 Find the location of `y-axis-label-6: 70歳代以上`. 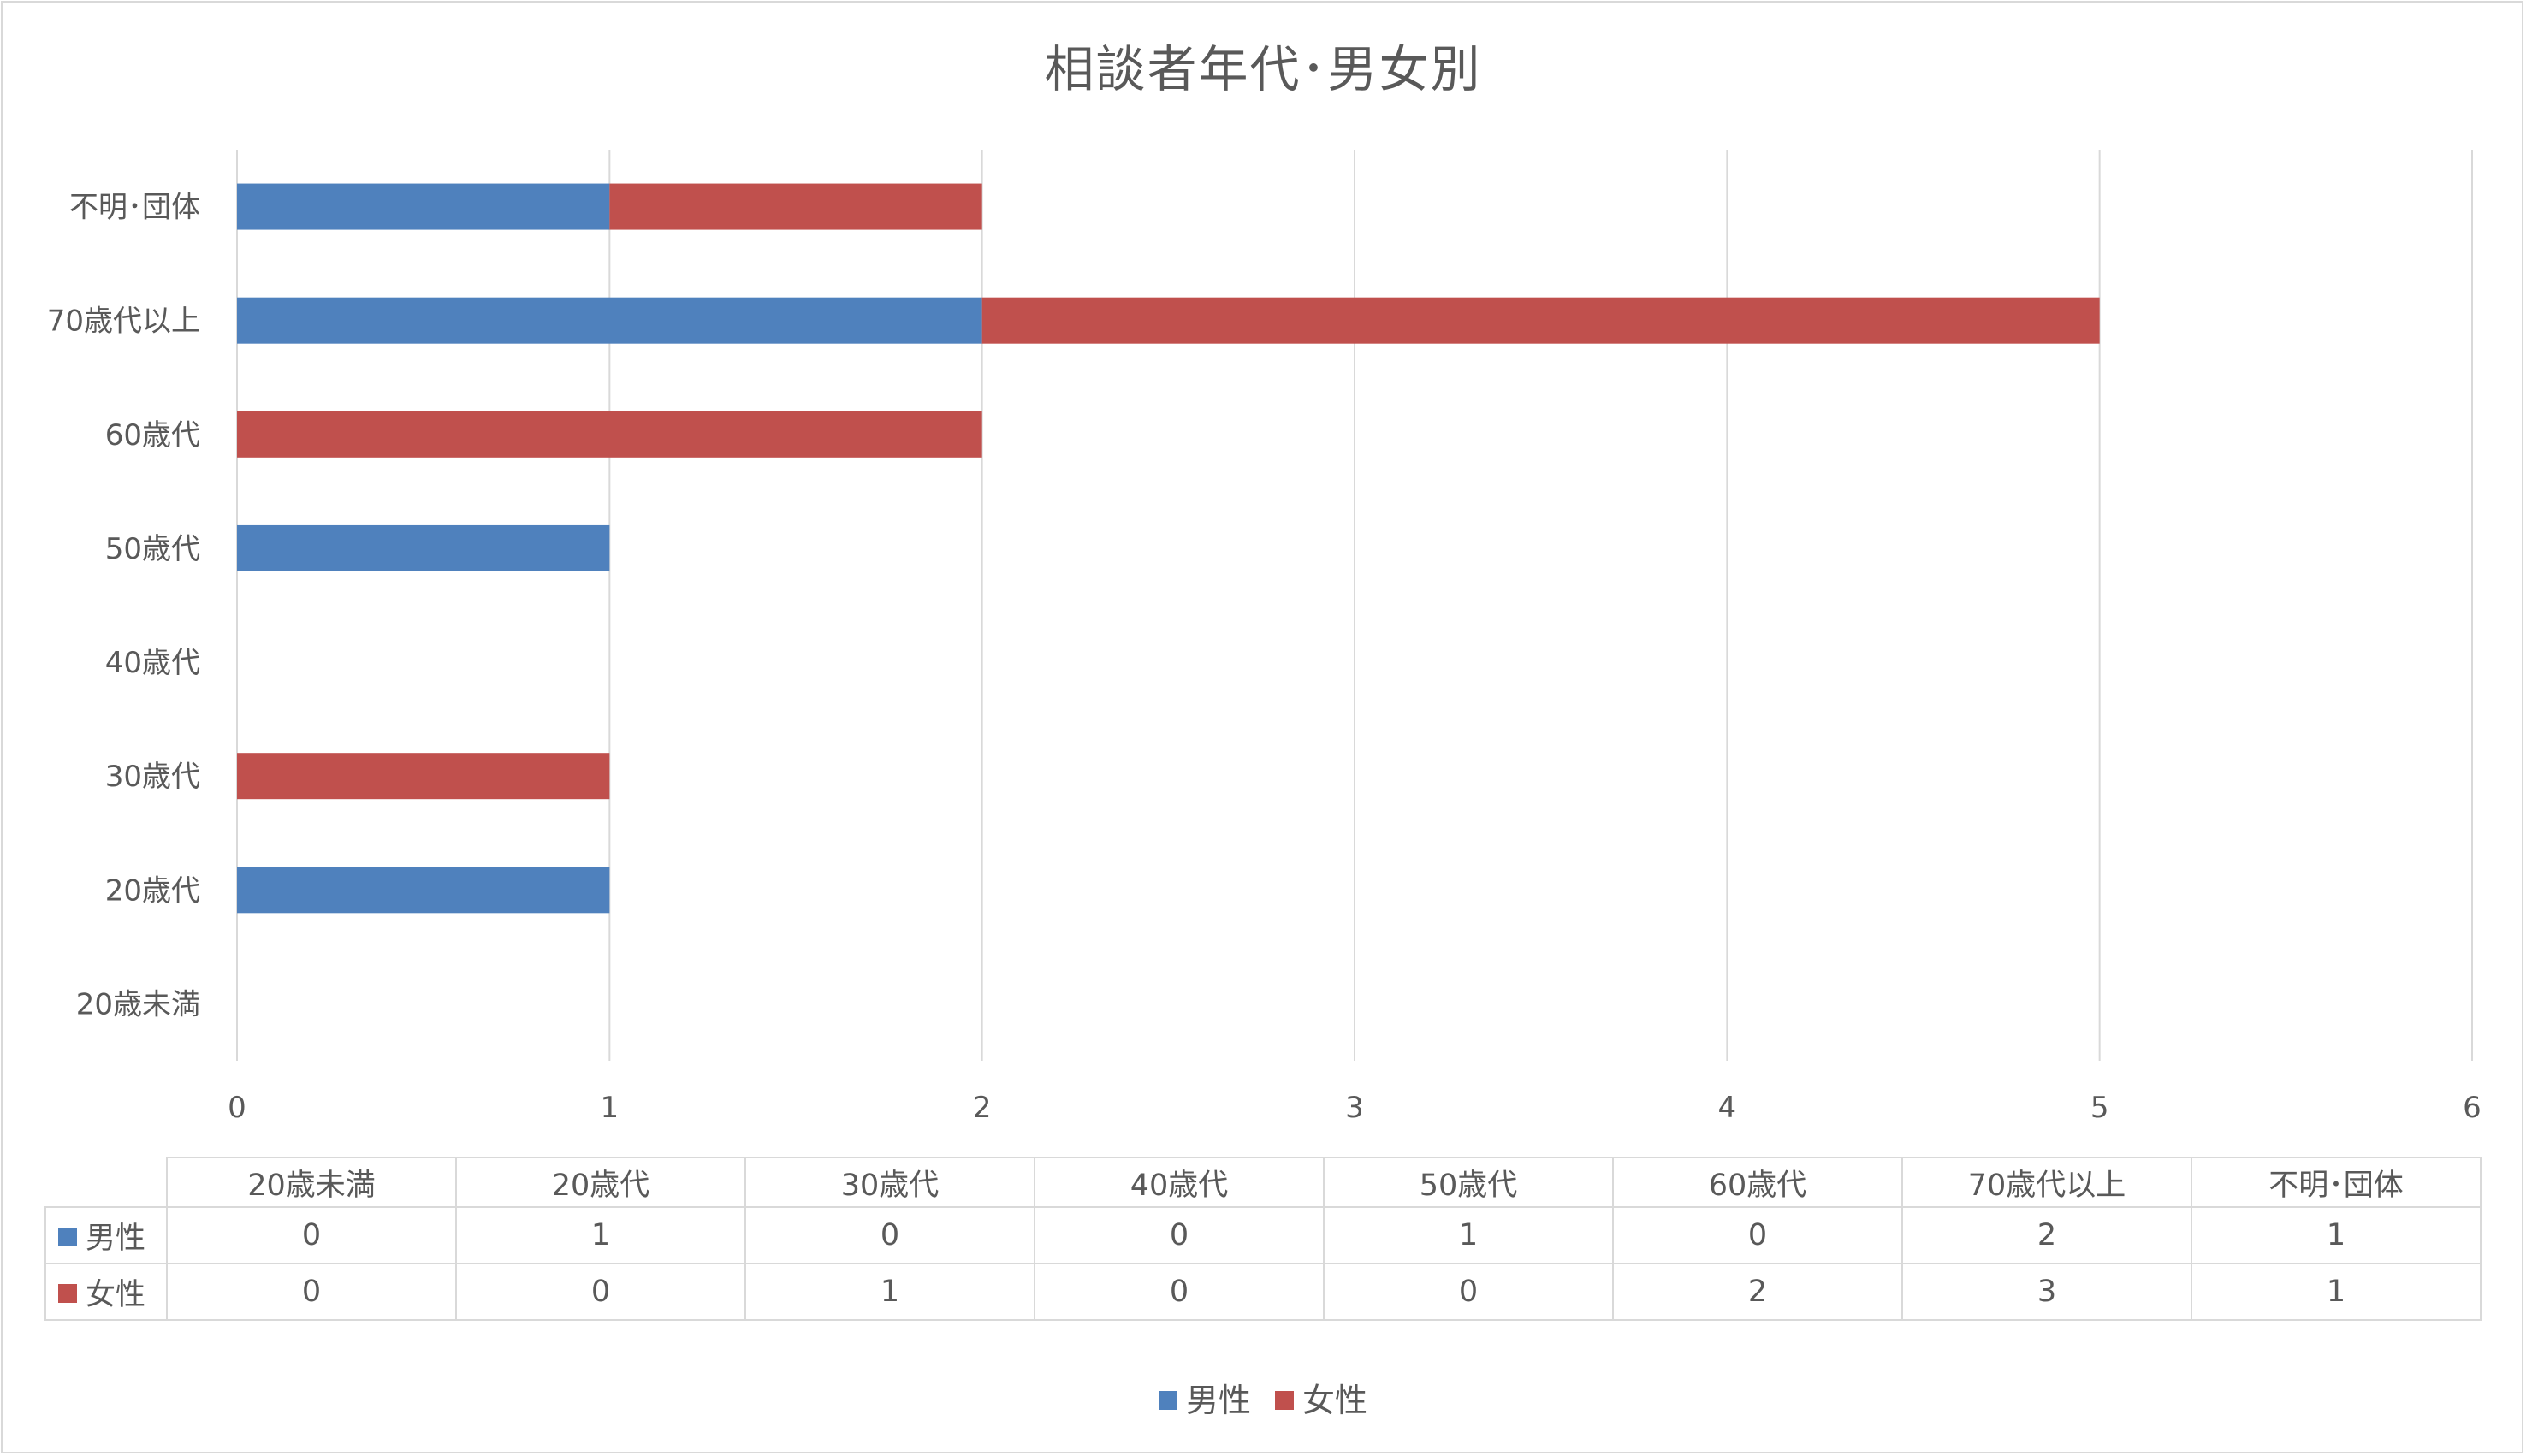

y-axis-label-6: 70歳代以上 is located at coordinates (123, 322).